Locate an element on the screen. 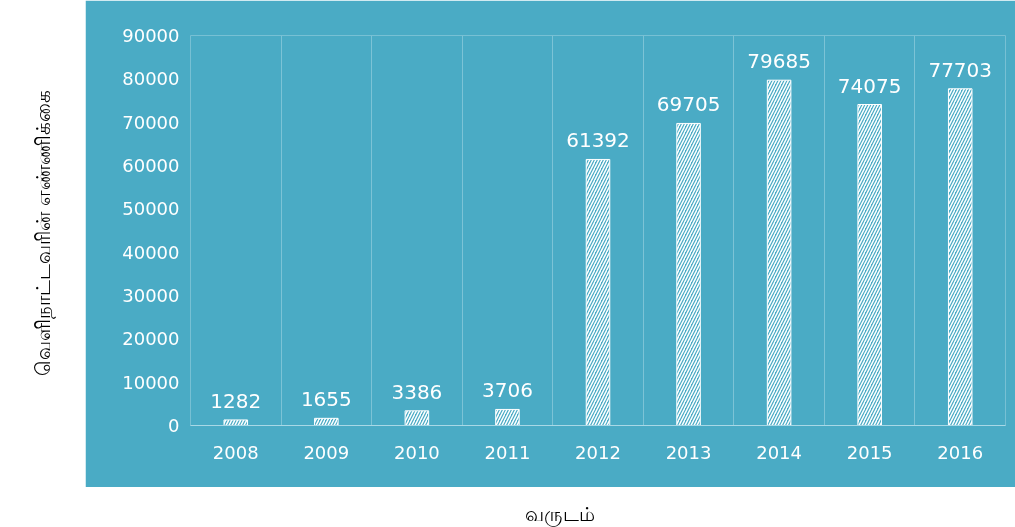 The image size is (1015, 527). y-tick-label: 40000 is located at coordinates (151, 252).